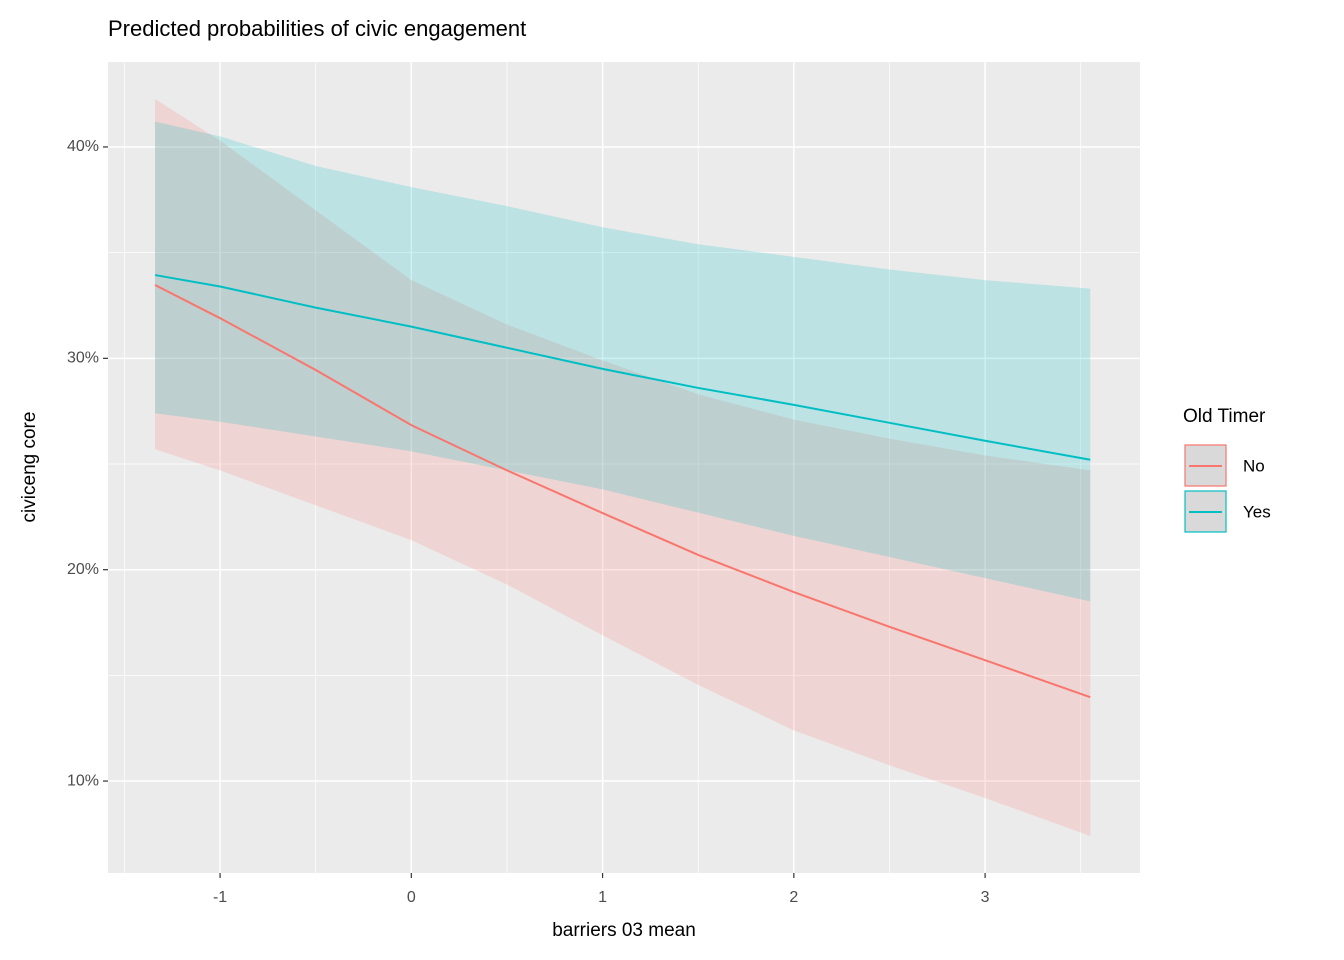  I want to click on x-axis-label: barriers 03 mean, so click(624, 930).